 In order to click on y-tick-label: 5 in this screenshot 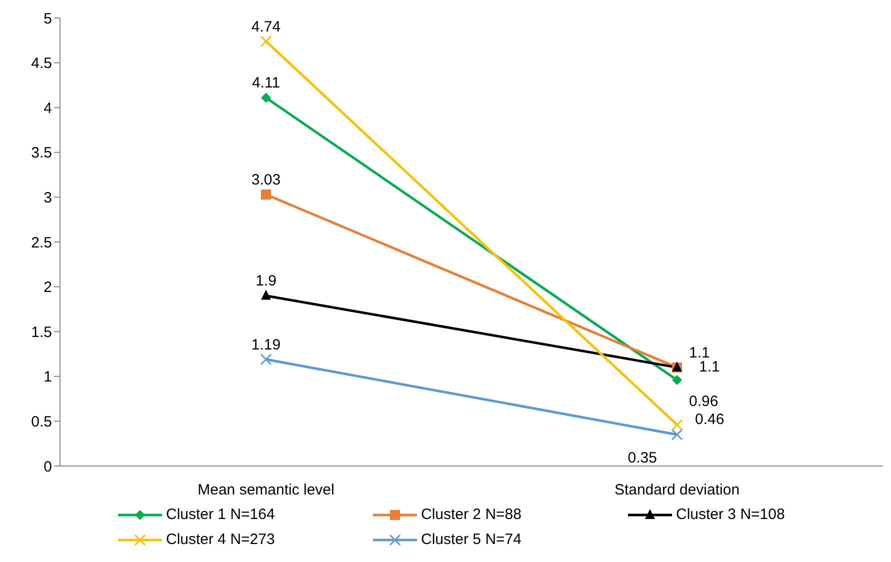, I will do `click(48, 19)`.